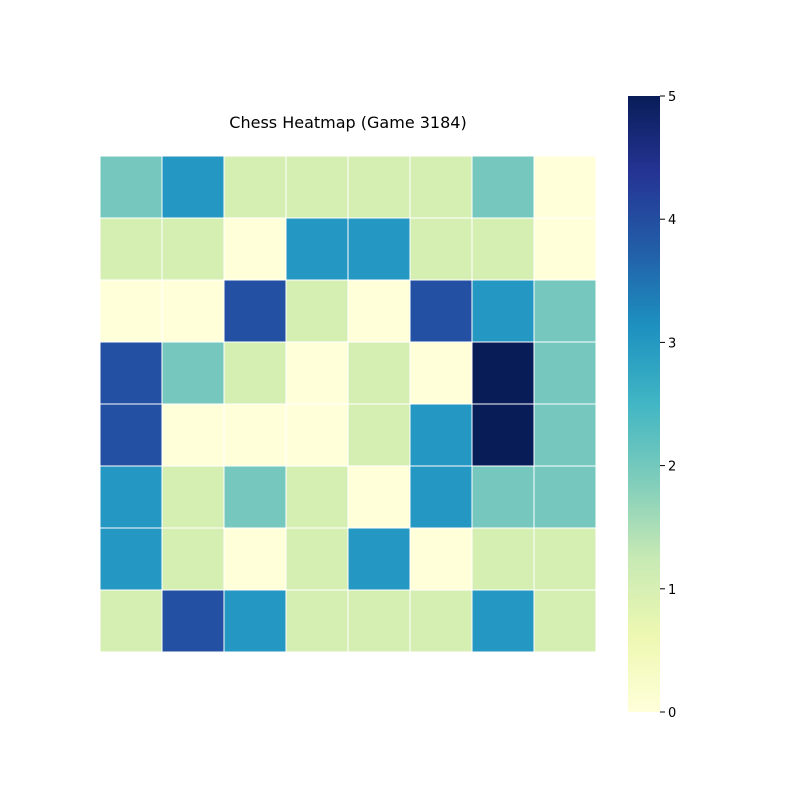  I want to click on heatmap-cell-r6-c2, so click(255, 559).